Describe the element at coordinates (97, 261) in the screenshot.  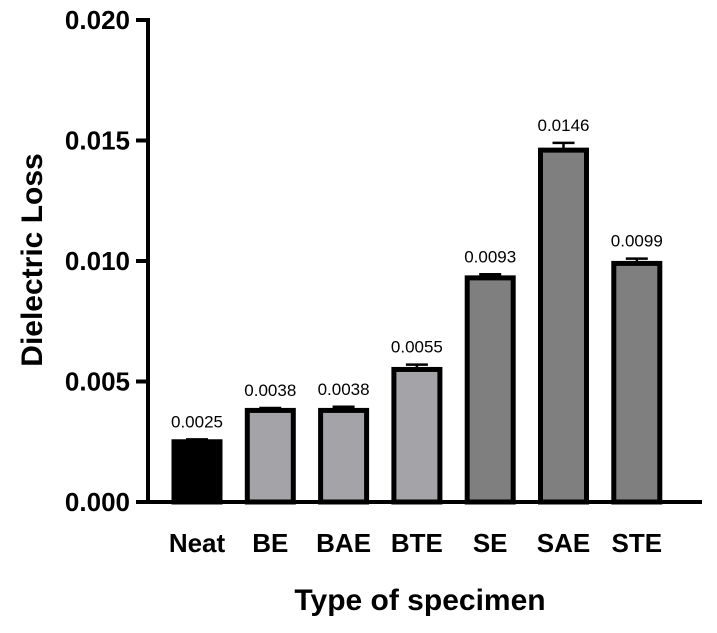
I see `y-tick-label: 0.010` at that location.